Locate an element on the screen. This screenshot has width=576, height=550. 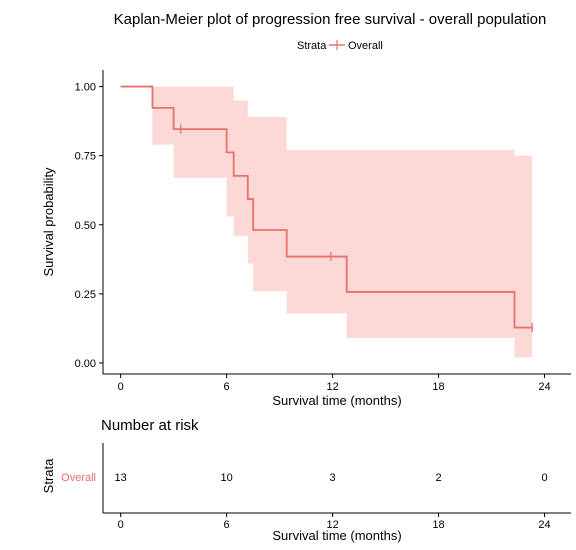
risk-x-tick-label: 24 is located at coordinates (544, 525).